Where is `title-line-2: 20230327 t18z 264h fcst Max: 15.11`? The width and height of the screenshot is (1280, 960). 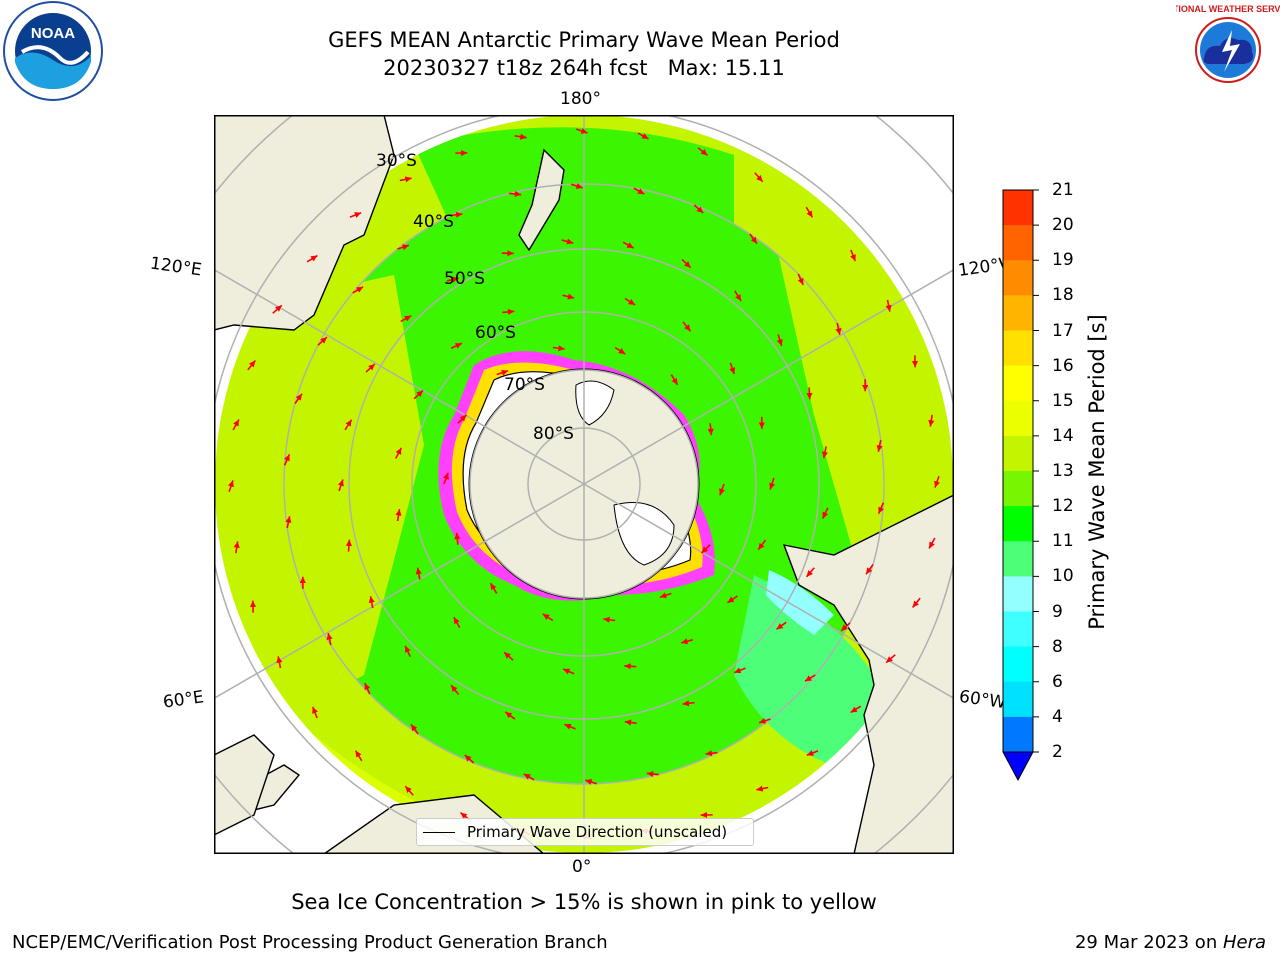
title-line-2: 20230327 t18z 264h fcst Max: 15.11 is located at coordinates (584, 68).